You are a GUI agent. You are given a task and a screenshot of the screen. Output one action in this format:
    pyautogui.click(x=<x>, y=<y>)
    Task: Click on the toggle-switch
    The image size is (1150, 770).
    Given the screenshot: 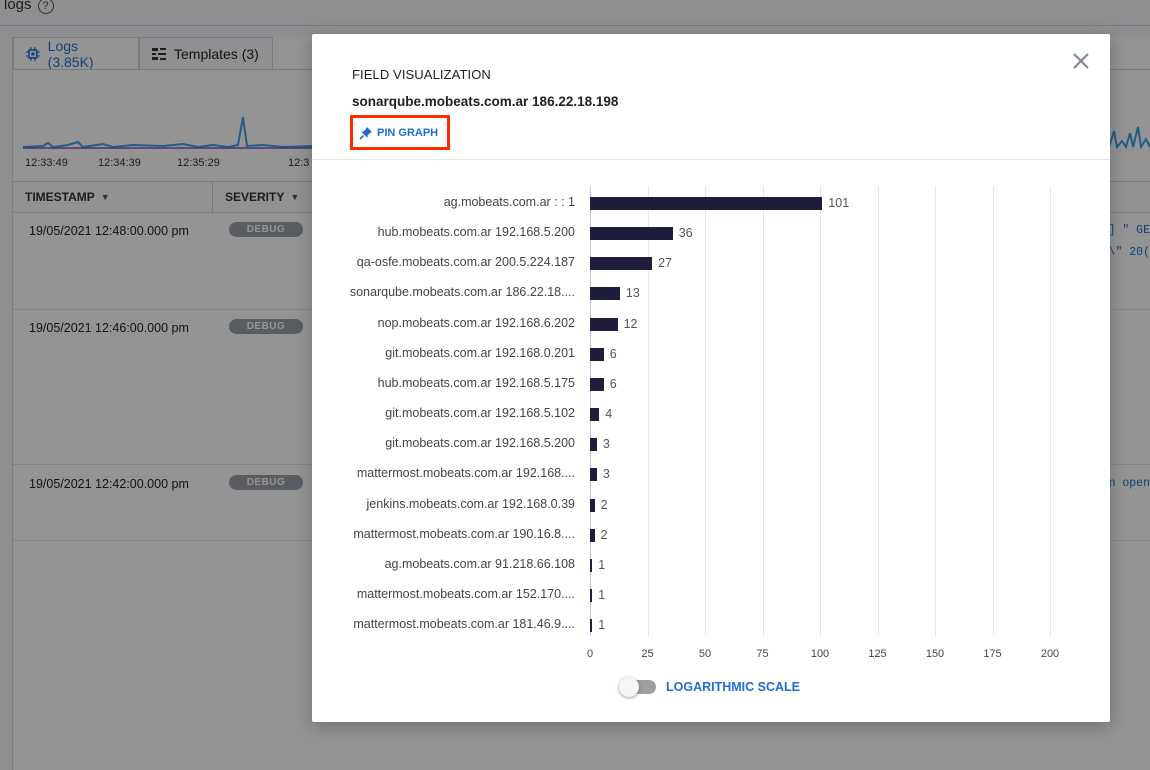 What is the action you would take?
    pyautogui.click(x=637, y=687)
    